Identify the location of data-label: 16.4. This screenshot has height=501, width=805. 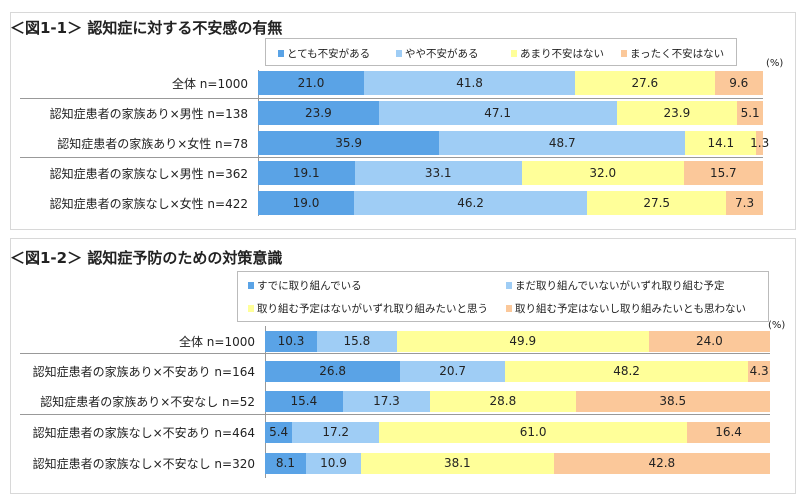
(728, 432).